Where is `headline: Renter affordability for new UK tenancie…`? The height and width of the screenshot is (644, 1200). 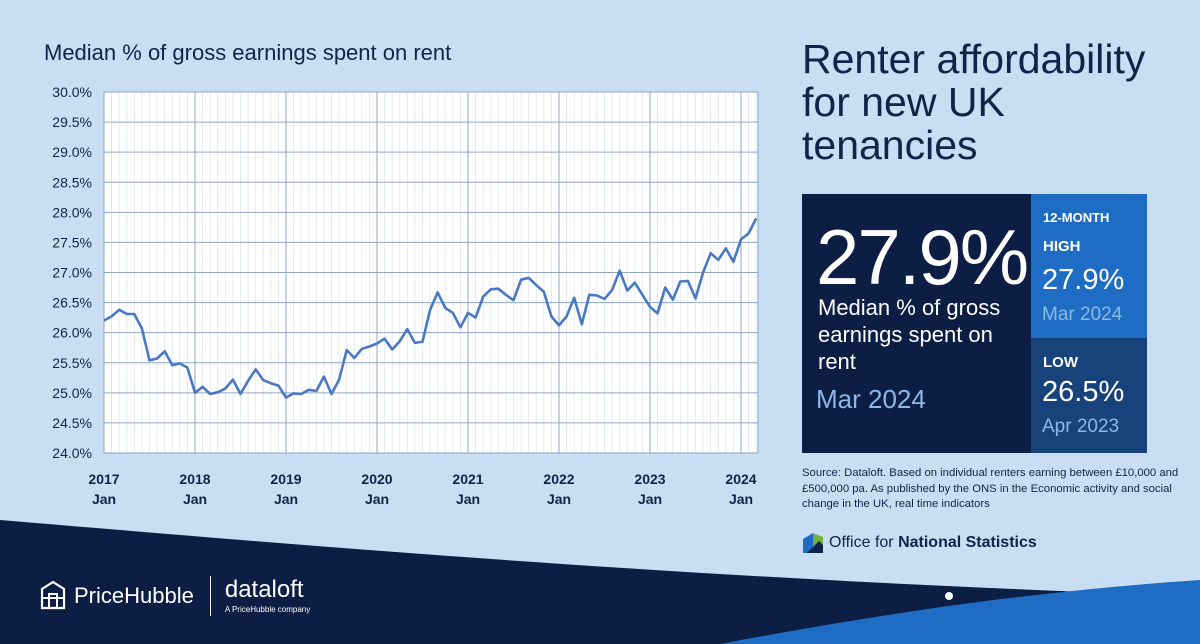
headline: Renter affordability for new UK tenancie… is located at coordinates (974, 102).